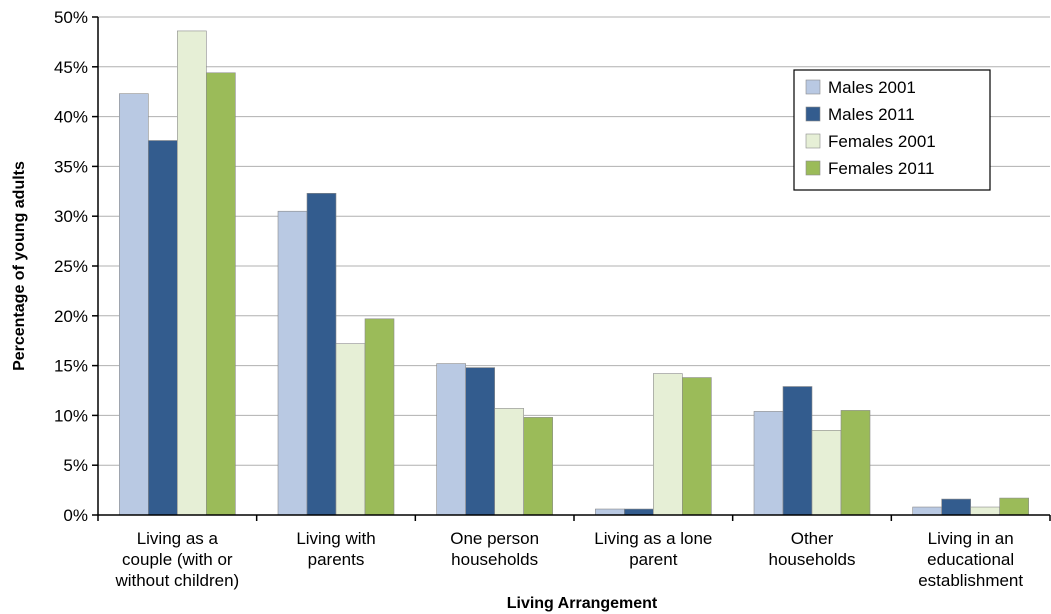 The width and height of the screenshot is (1051, 614). What do you see at coordinates (75, 515) in the screenshot?
I see `y-tick-label: 0%` at bounding box center [75, 515].